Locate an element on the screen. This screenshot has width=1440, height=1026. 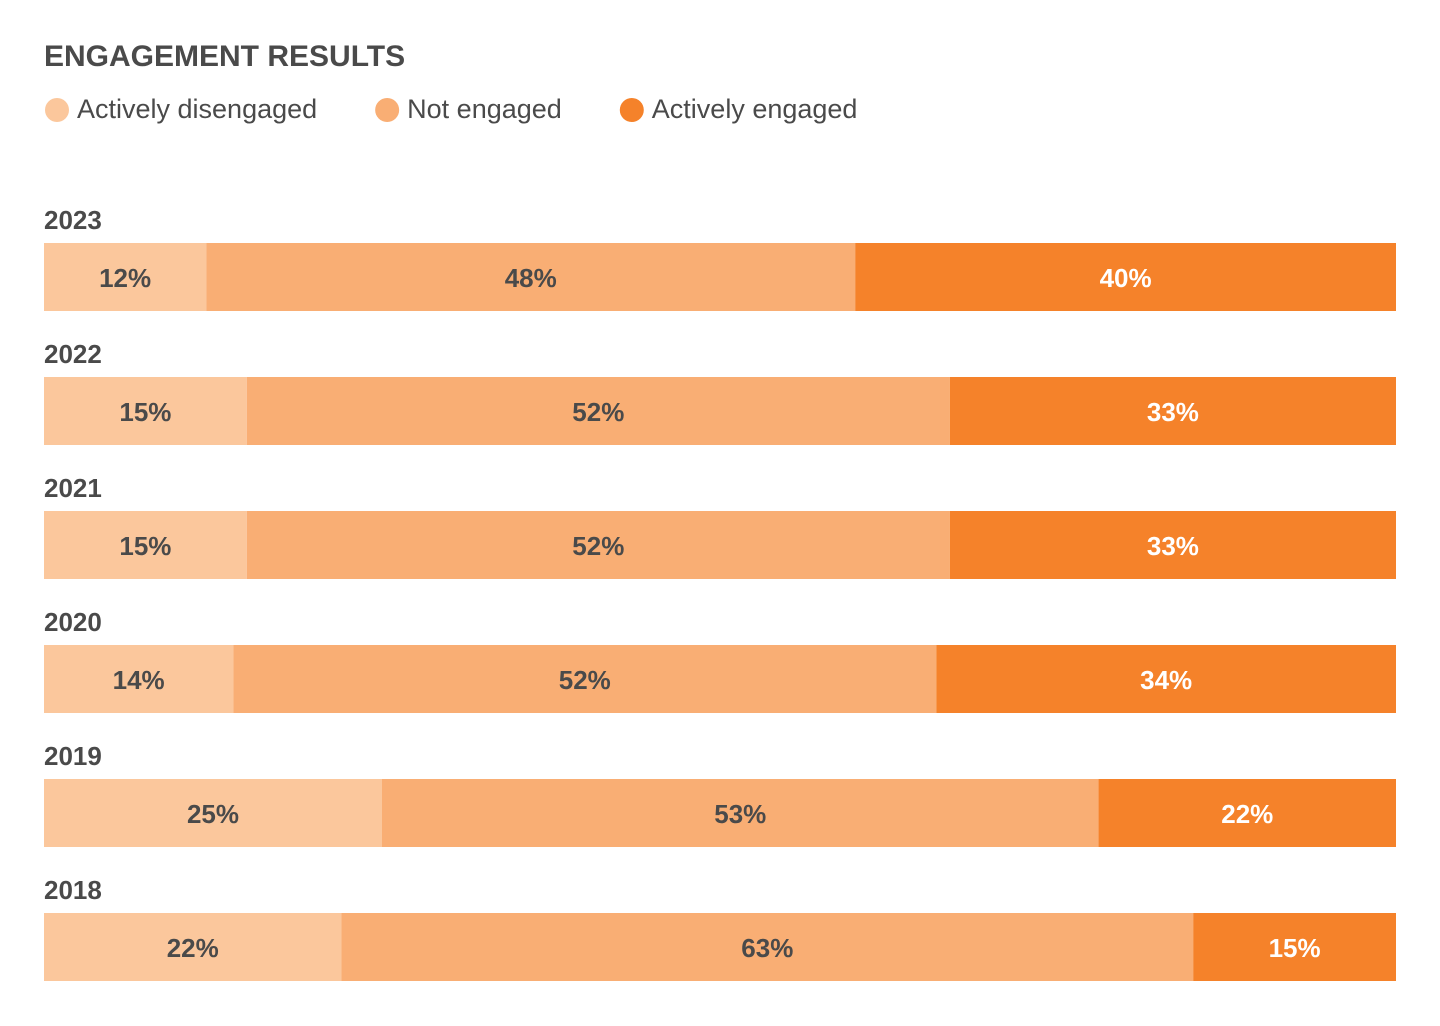
category-label: 2023 is located at coordinates (73, 220).